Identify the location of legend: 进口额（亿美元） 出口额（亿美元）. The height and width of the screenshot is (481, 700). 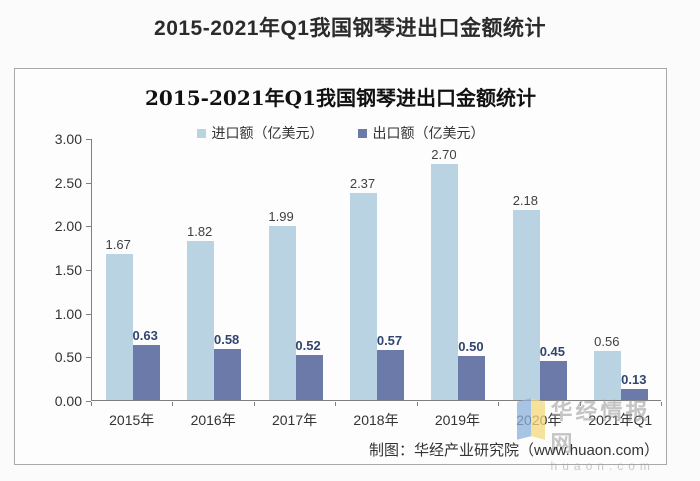
(340, 133).